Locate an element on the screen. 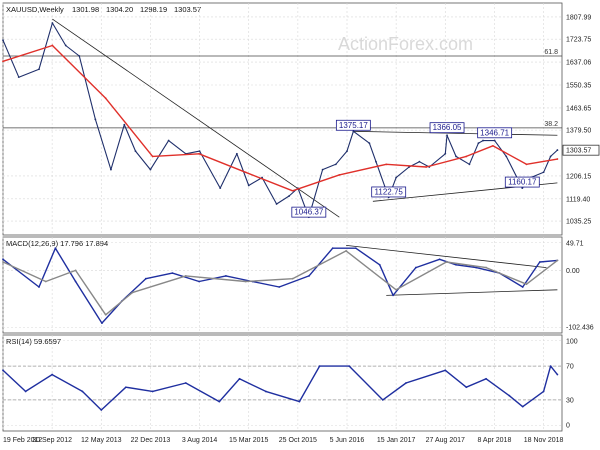 The image size is (600, 450). series-line-signal is located at coordinates (280, 283).